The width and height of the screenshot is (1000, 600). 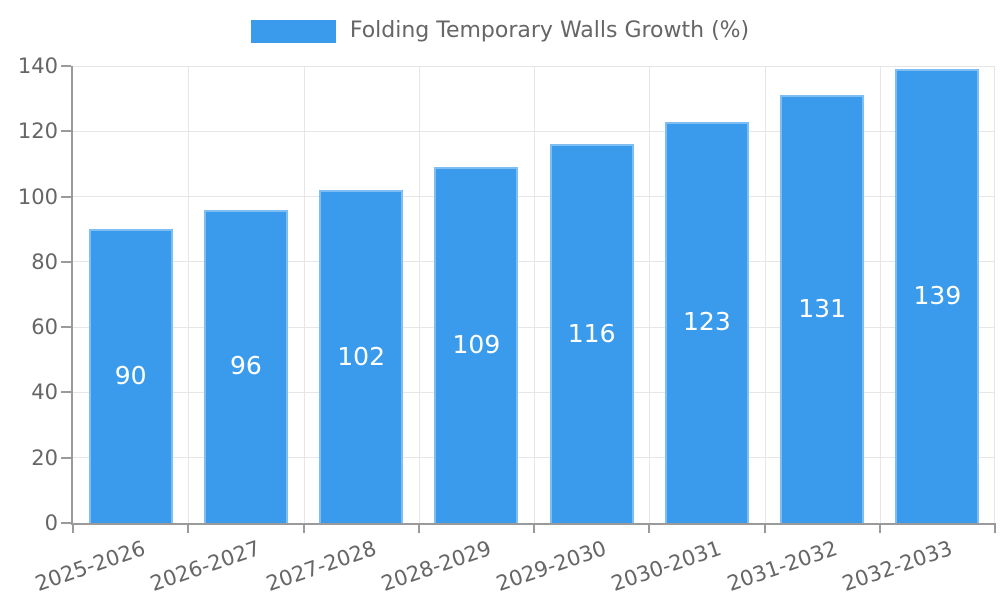 I want to click on x-tick-label: 2026-2027, so click(x=205, y=566).